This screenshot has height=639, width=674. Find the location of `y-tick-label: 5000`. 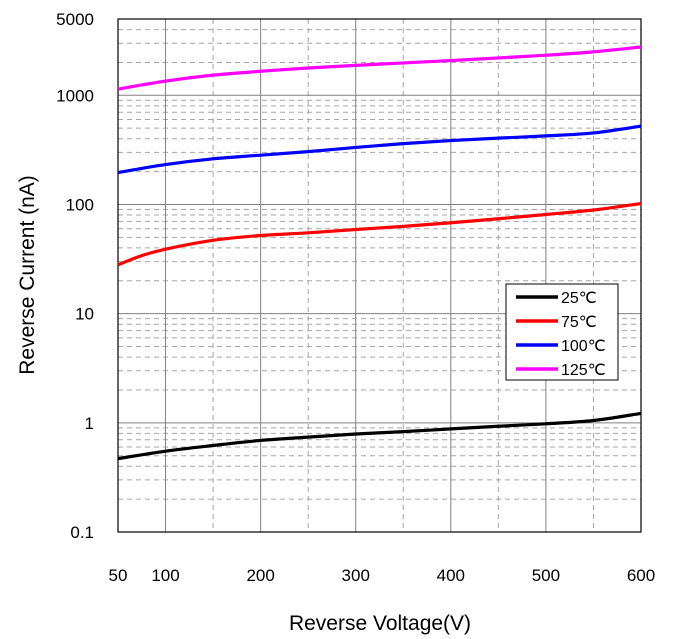

y-tick-label: 5000 is located at coordinates (75, 19).